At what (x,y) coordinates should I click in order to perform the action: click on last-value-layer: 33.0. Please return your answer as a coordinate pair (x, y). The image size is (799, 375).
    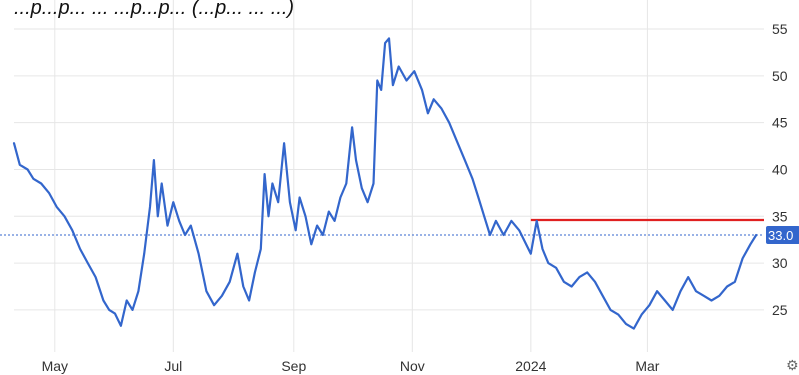
    Looking at the image, I should click on (399, 234).